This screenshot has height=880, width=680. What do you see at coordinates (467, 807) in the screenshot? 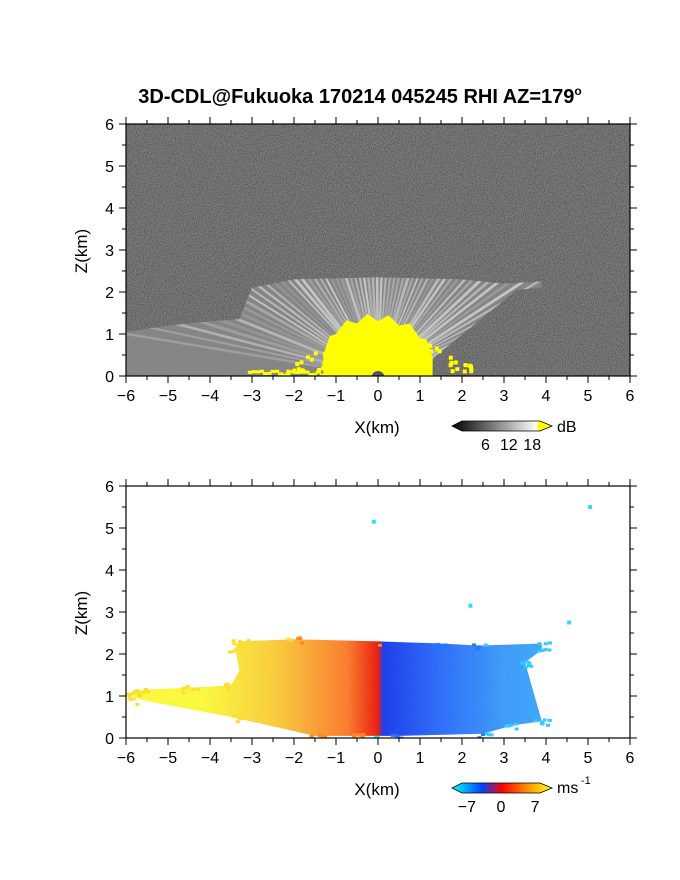
I see `colorbar-tick-label: −7` at bounding box center [467, 807].